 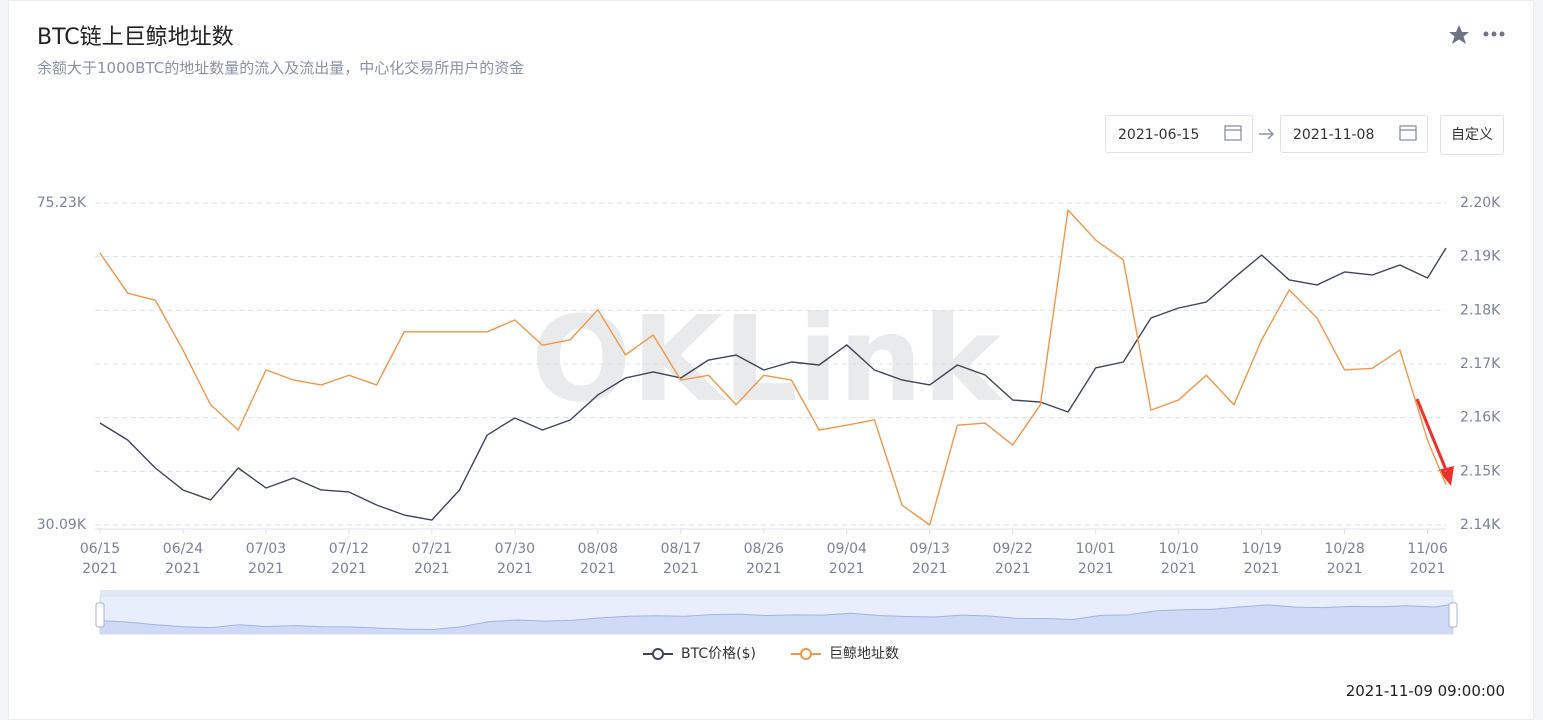 What do you see at coordinates (266, 549) in the screenshot?
I see `x-tick-label: 07/03` at bounding box center [266, 549].